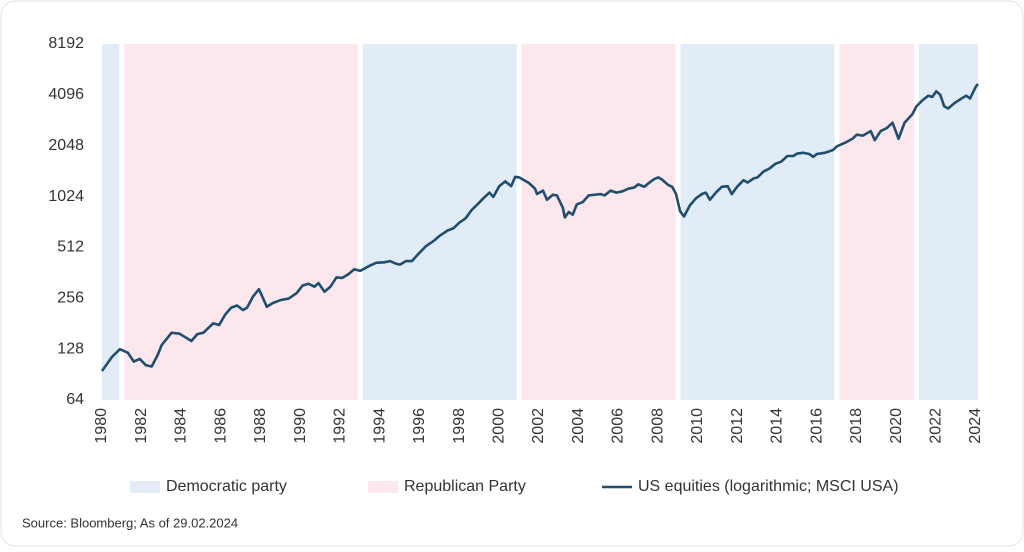  Describe the element at coordinates (379, 426) in the screenshot. I see `x-tick-label: 1994` at that location.